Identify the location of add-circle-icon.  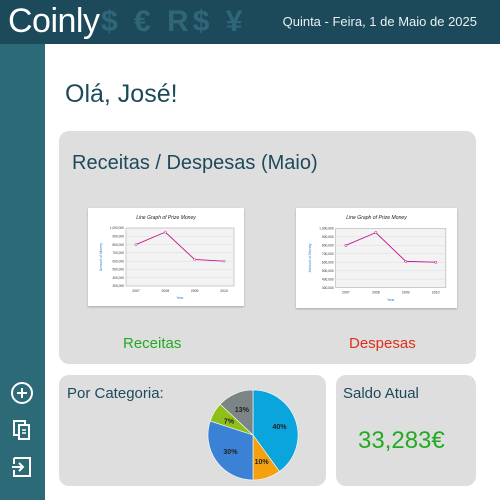
(22, 393).